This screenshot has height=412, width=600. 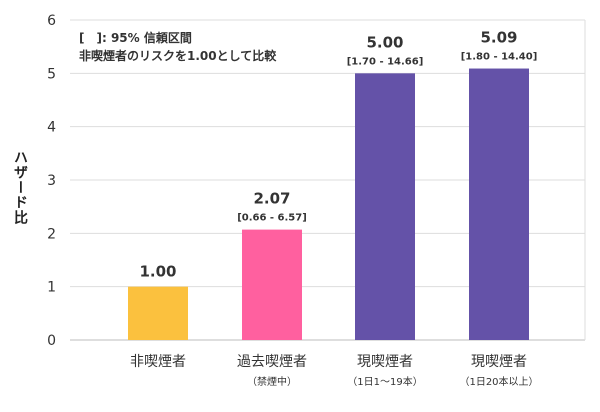 What do you see at coordinates (384, 42) in the screenshot?
I see `bar-value-label: 5.00` at bounding box center [384, 42].